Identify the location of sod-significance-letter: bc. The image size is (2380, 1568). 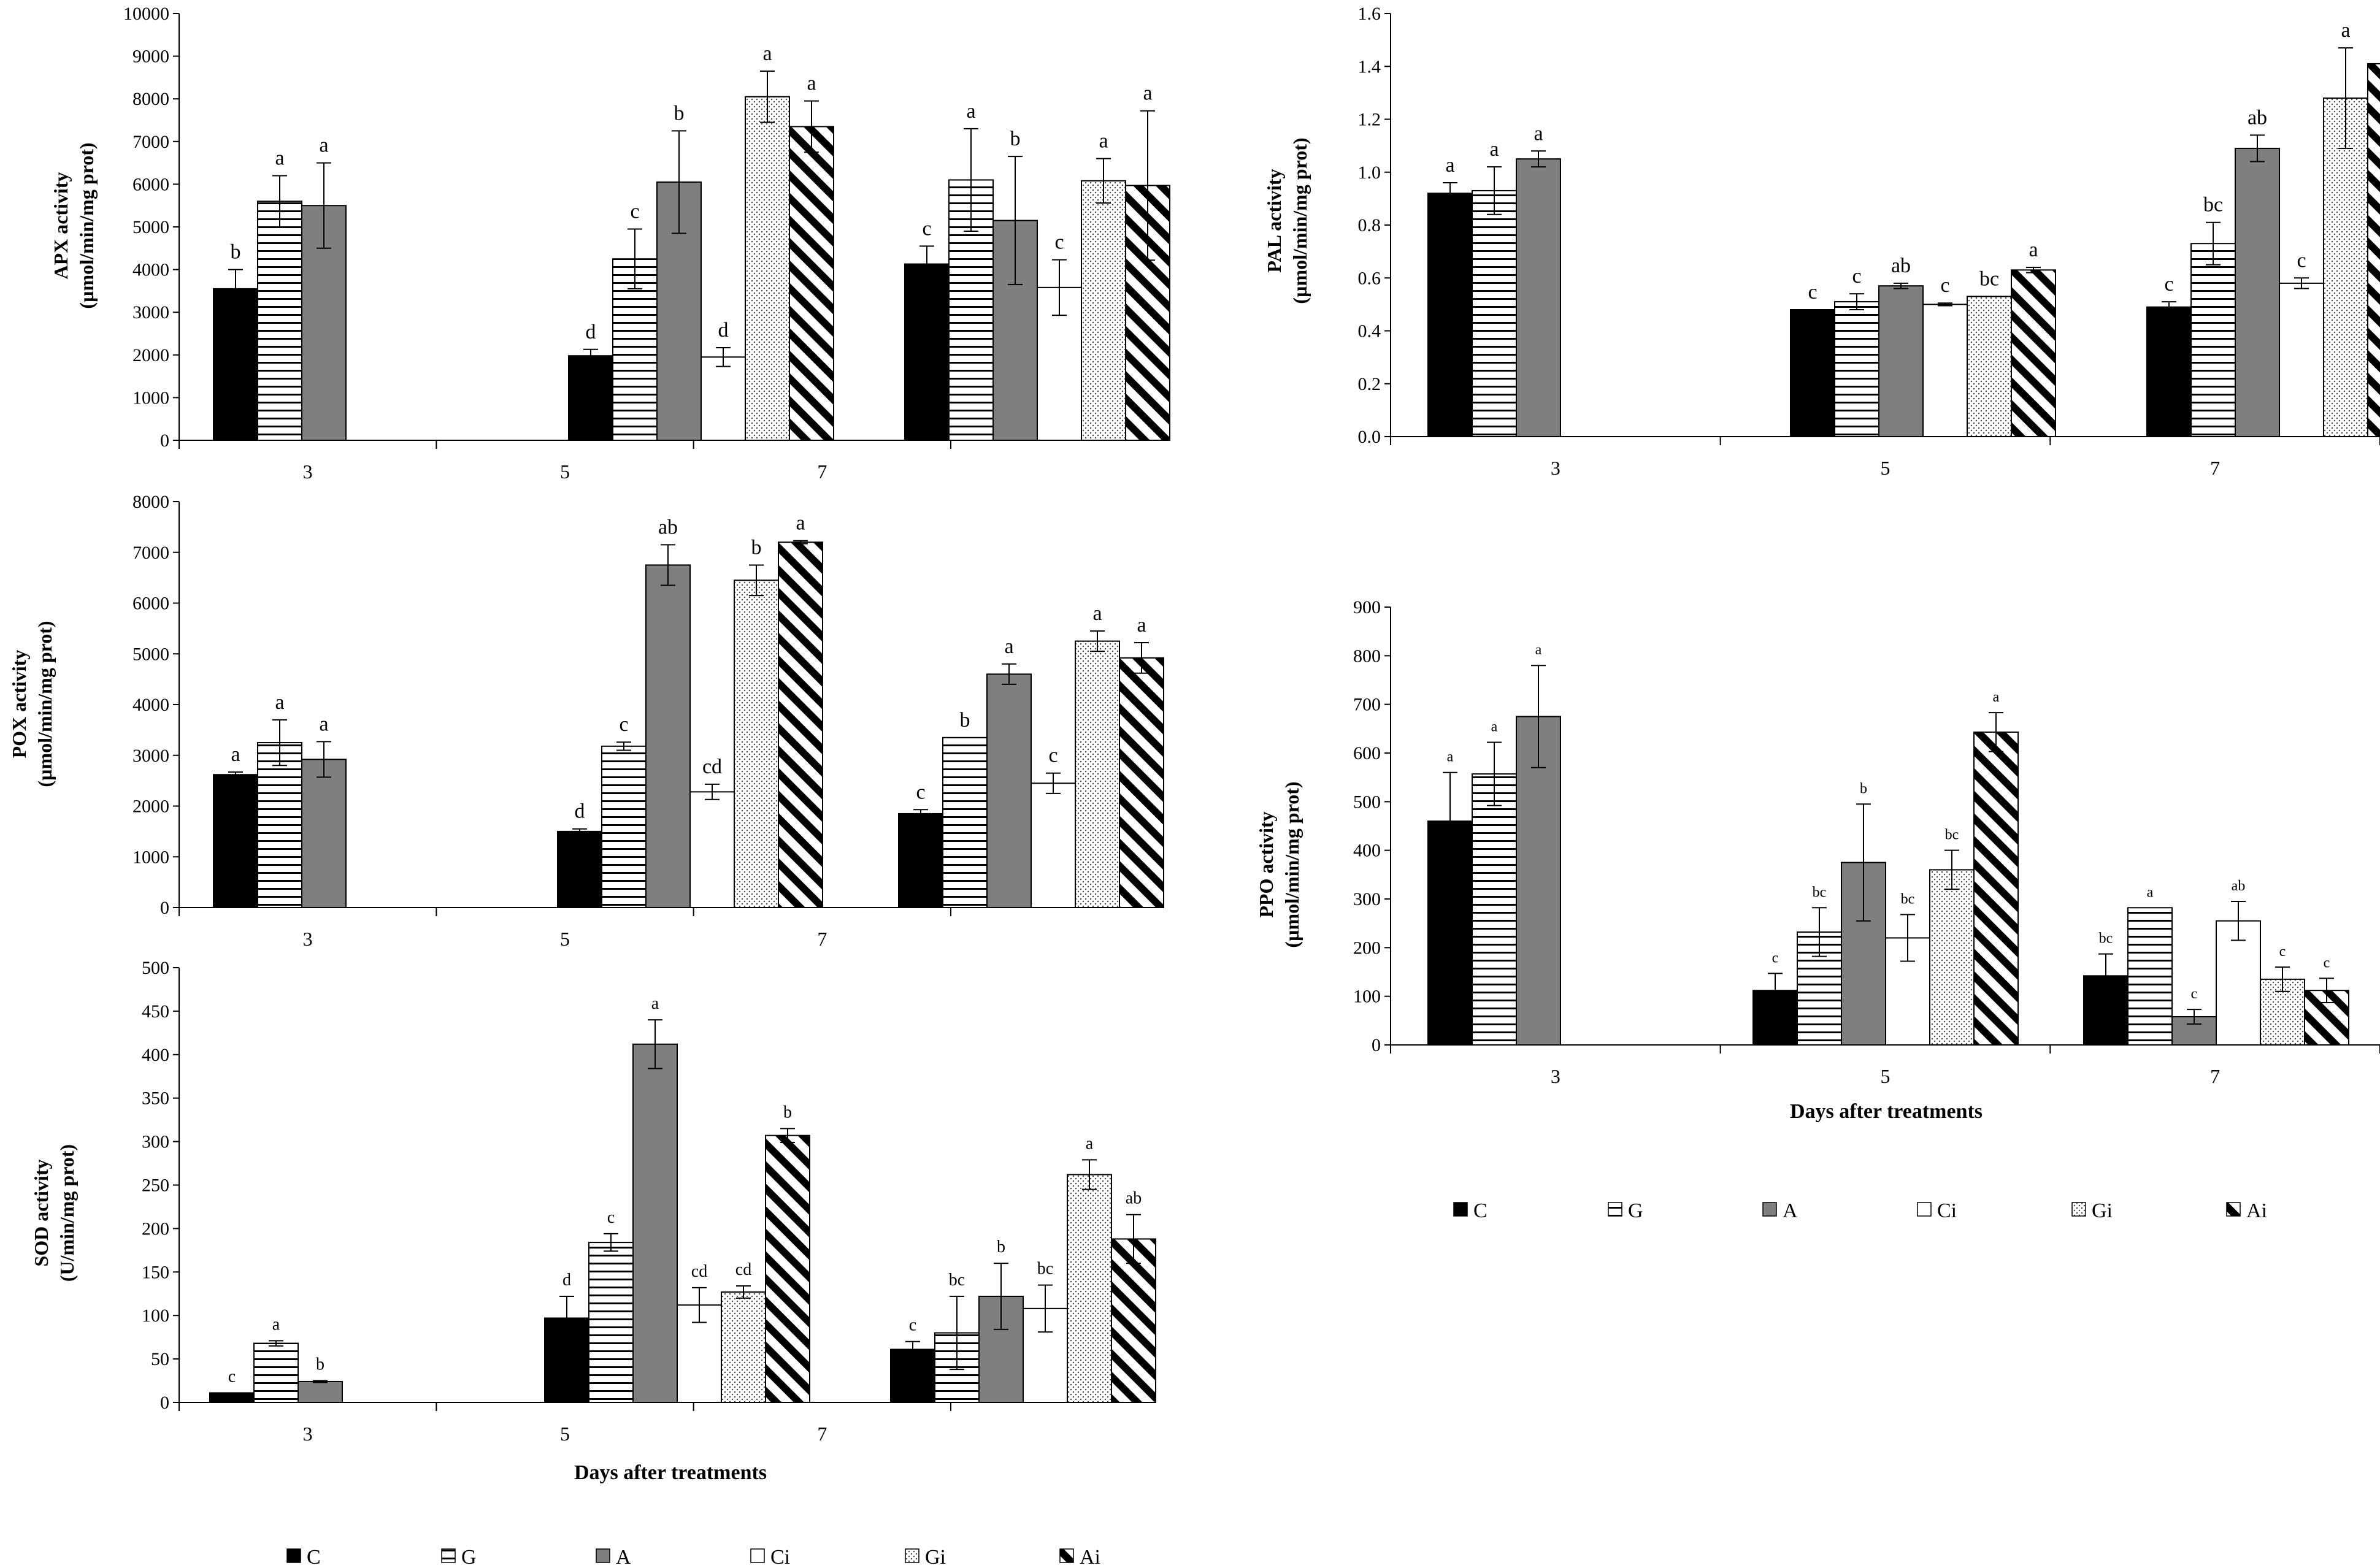
(957, 1280).